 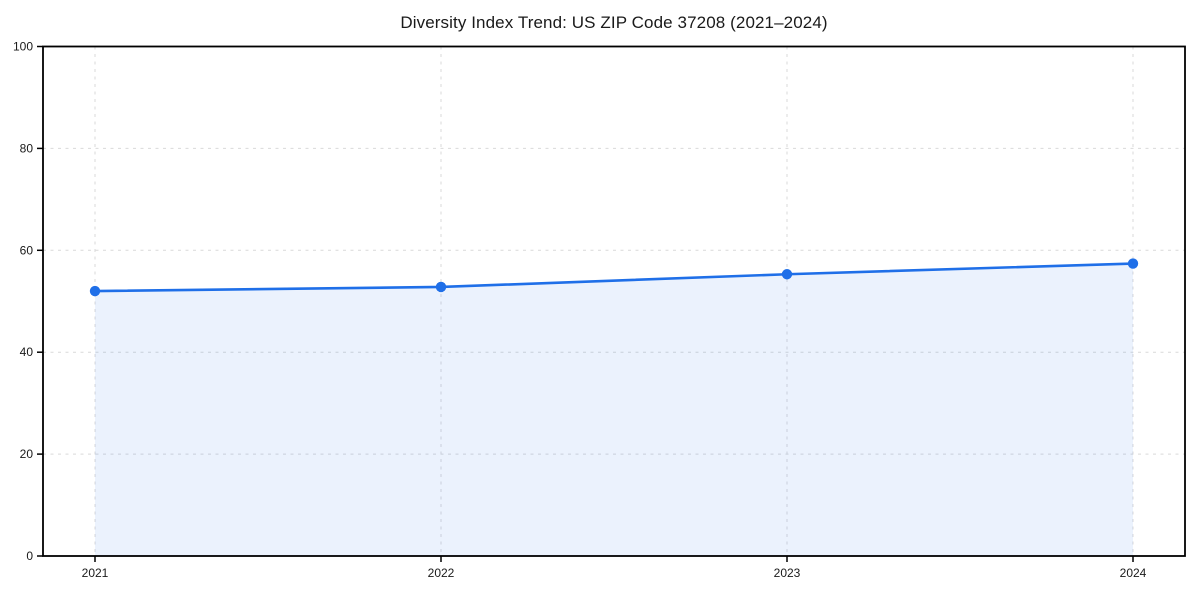 I want to click on x-tick-label: 2022, so click(x=441, y=573).